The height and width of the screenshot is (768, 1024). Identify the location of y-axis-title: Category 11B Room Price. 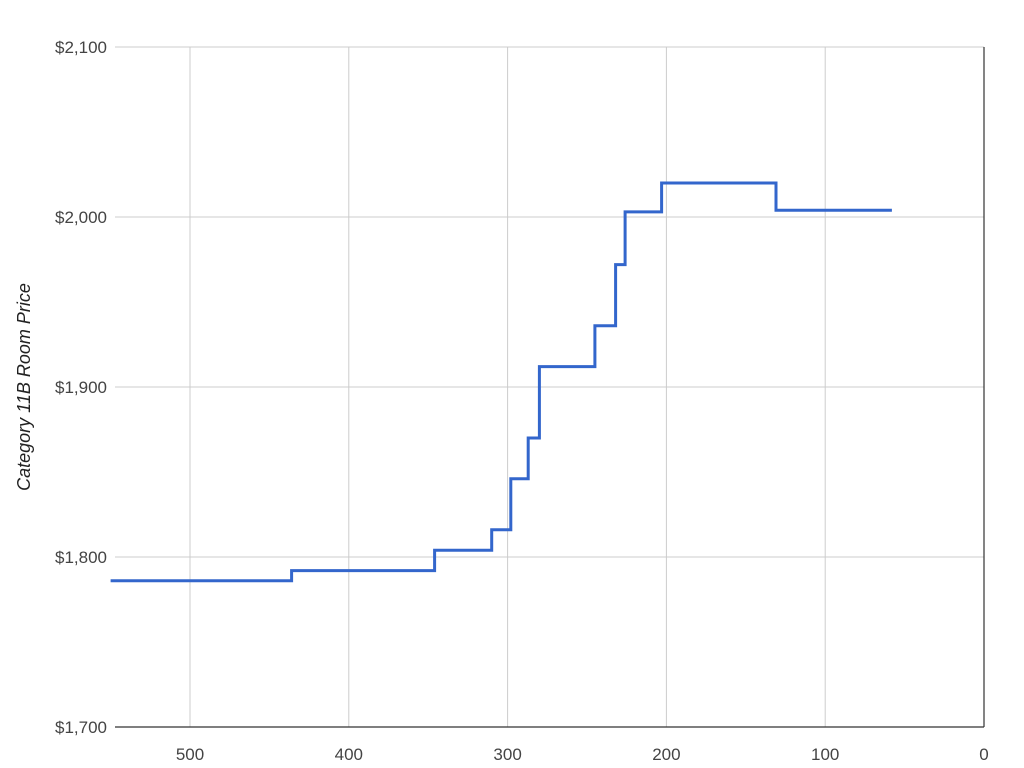
(24, 387).